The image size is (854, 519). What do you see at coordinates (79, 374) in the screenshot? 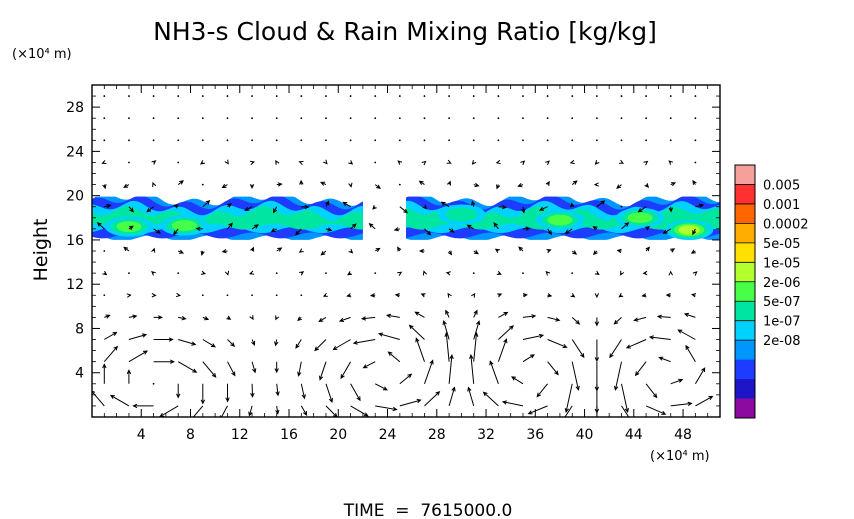
I see `y-tick-label: 4` at bounding box center [79, 374].